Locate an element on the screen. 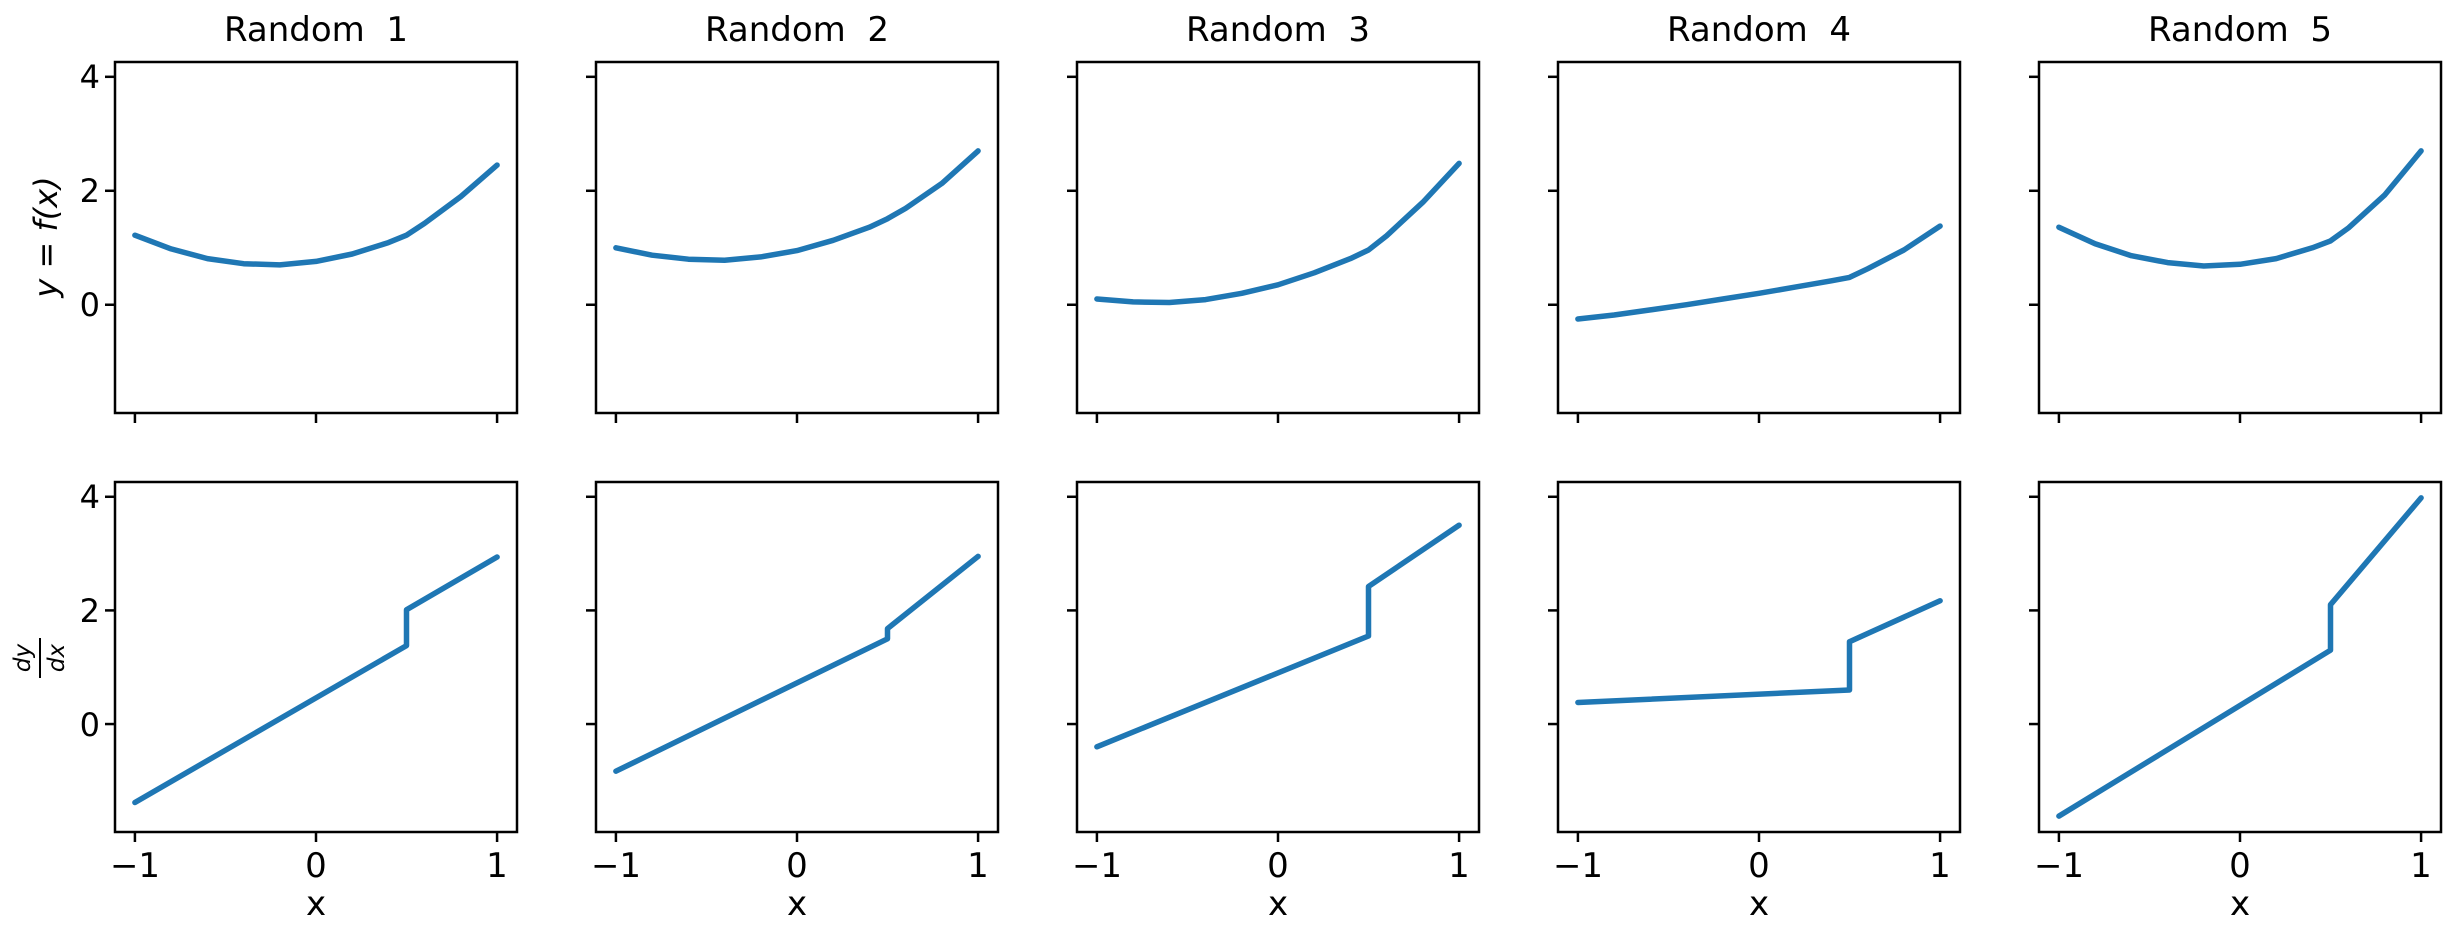  subplot-title: Random 5 is located at coordinates (2239, 30).